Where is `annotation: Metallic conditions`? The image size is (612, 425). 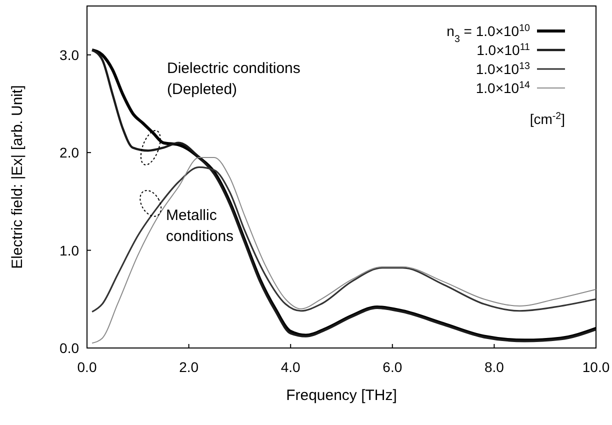
annotation: Metallic conditions is located at coordinates (200, 226).